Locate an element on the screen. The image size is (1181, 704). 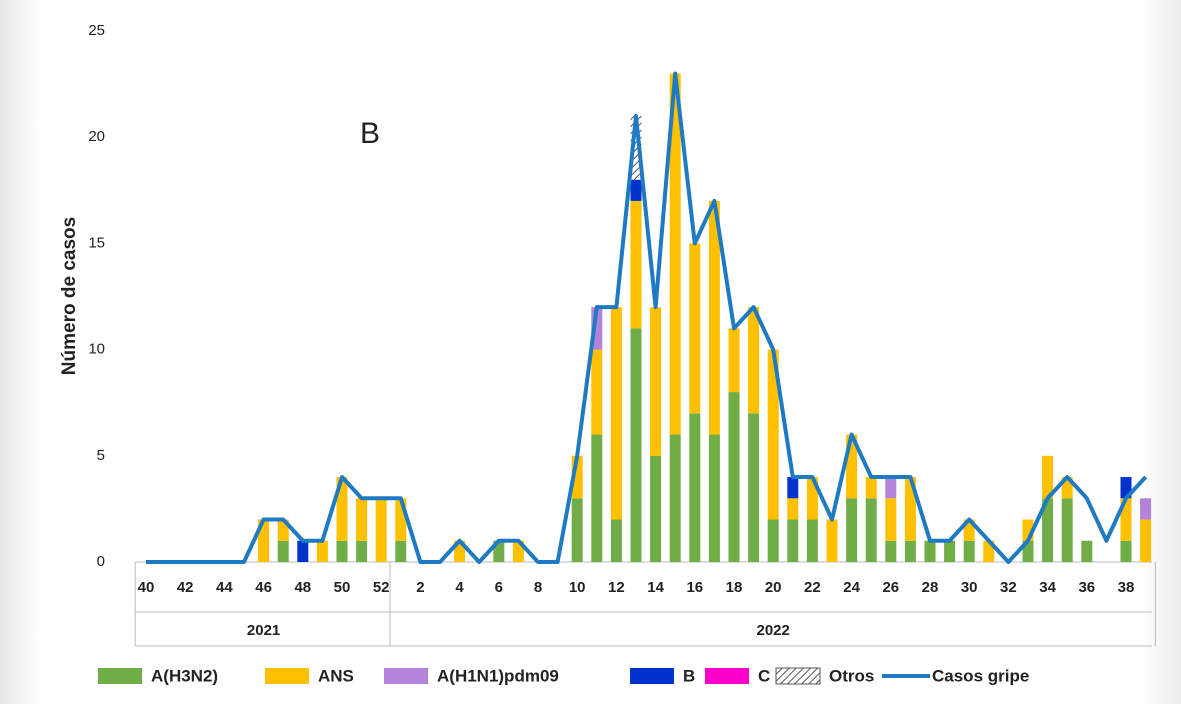
legend-label: ANS is located at coordinates (336, 675).